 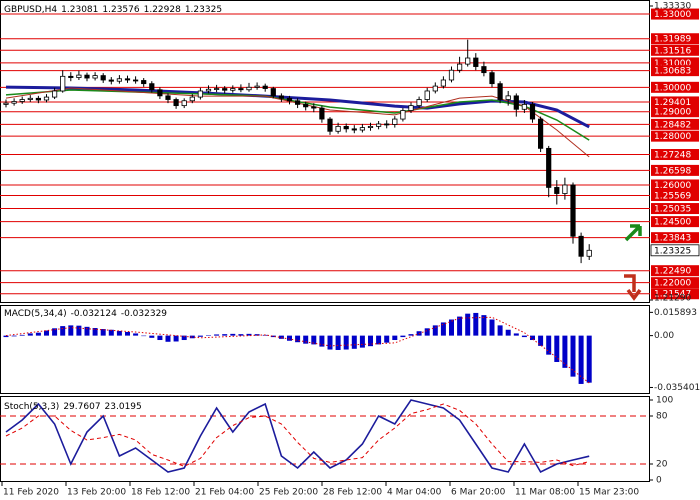 What do you see at coordinates (672, 299) in the screenshot?
I see `y-tick-label: 1.21290` at bounding box center [672, 299].